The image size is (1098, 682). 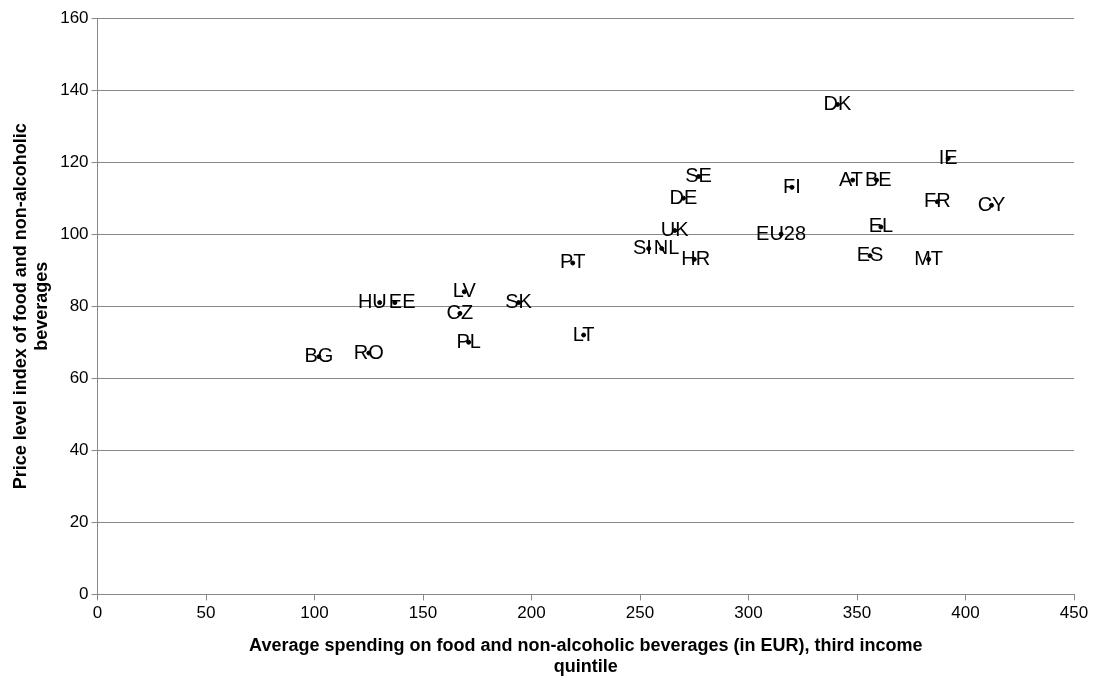 What do you see at coordinates (640, 613) in the screenshot?
I see `x-tick-label: 250` at bounding box center [640, 613].